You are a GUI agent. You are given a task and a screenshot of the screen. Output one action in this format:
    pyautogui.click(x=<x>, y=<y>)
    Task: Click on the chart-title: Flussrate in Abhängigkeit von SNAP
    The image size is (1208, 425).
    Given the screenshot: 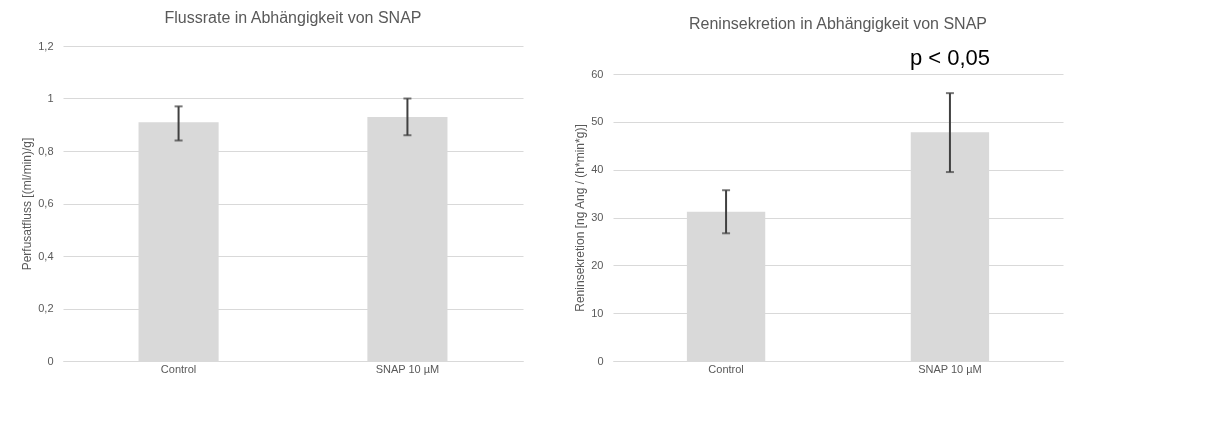 What is the action you would take?
    pyautogui.click(x=293, y=17)
    